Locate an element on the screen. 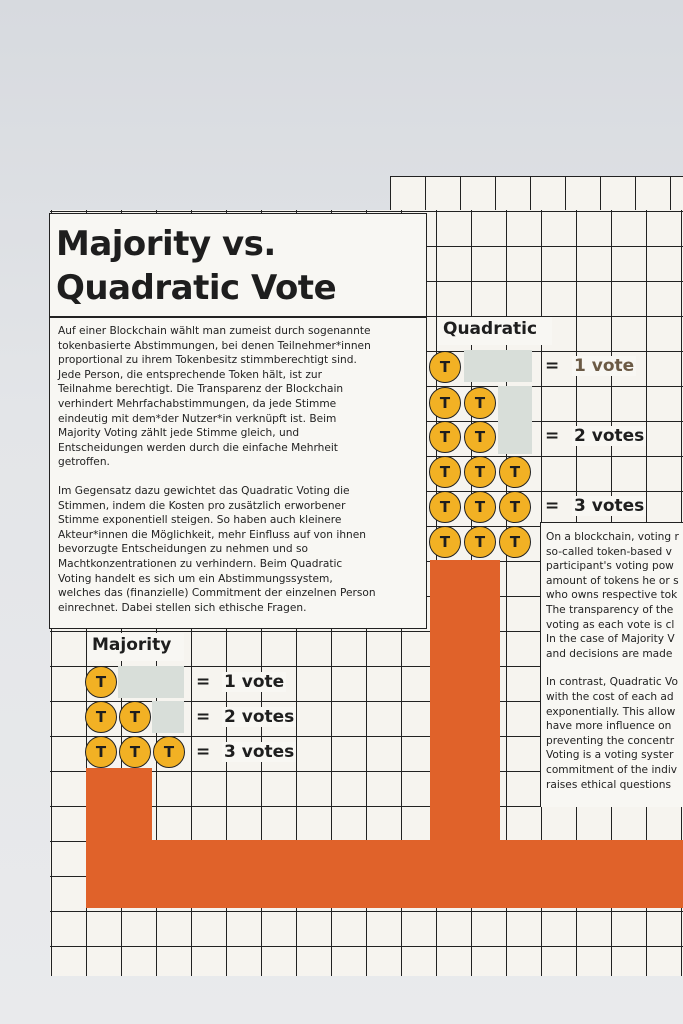 This screenshot has width=683, height=1024. english-panel is located at coordinates (611, 664).